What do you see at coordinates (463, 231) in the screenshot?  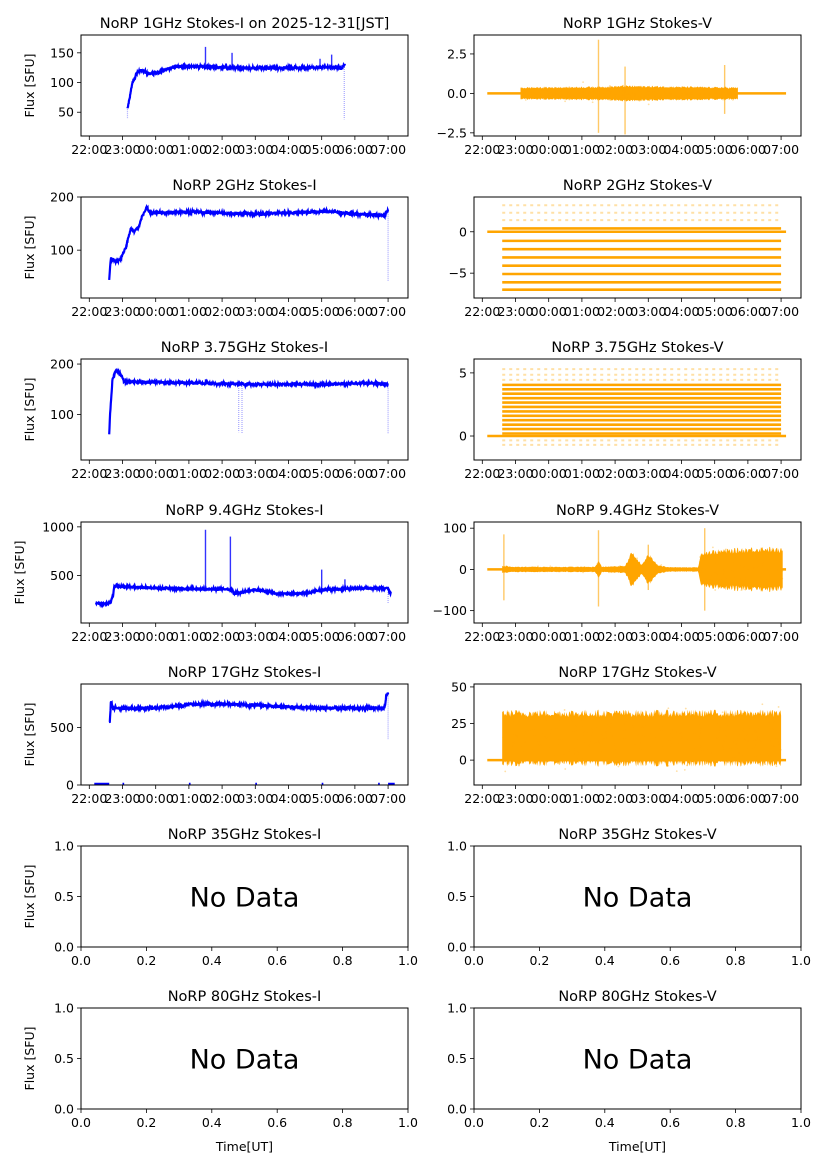 I see `y-tick-label: 0` at bounding box center [463, 231].